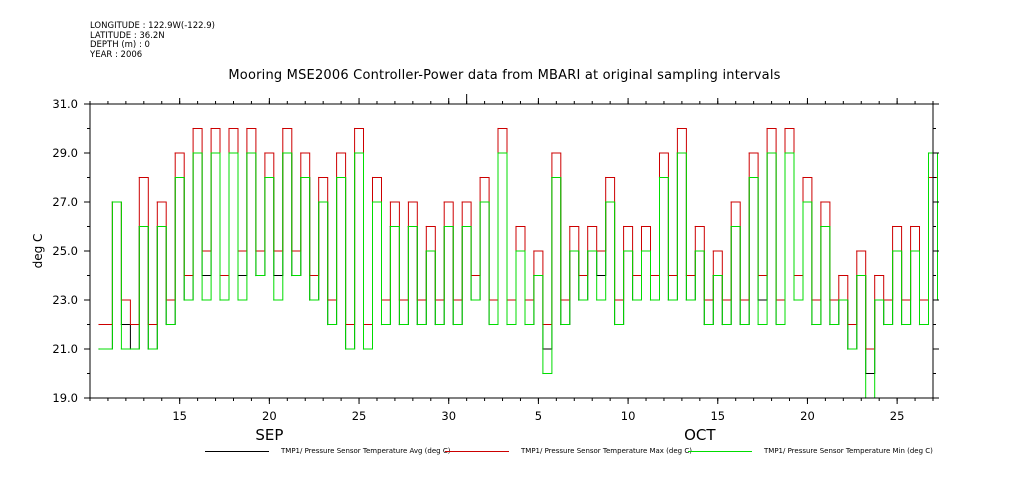  I want to click on y-tick-label: 27.0, so click(65, 202).